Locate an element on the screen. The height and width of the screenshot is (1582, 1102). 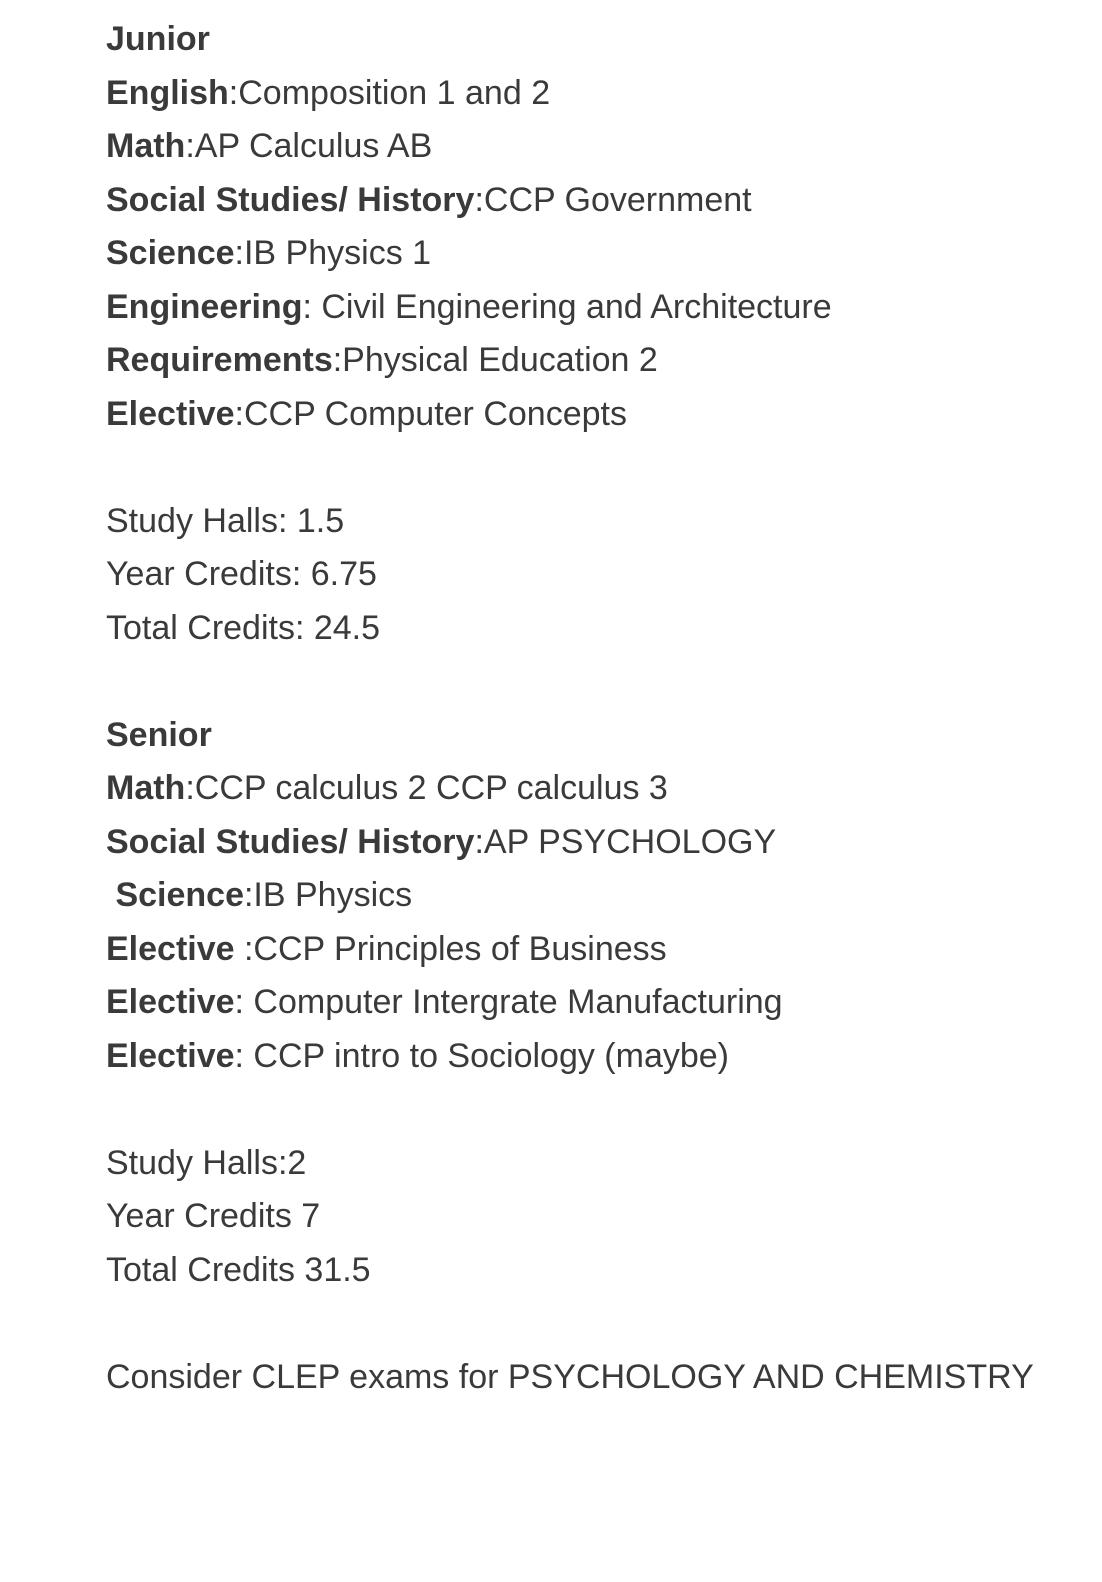
note-line: English:Composition 1 and 2 is located at coordinates (604, 94).